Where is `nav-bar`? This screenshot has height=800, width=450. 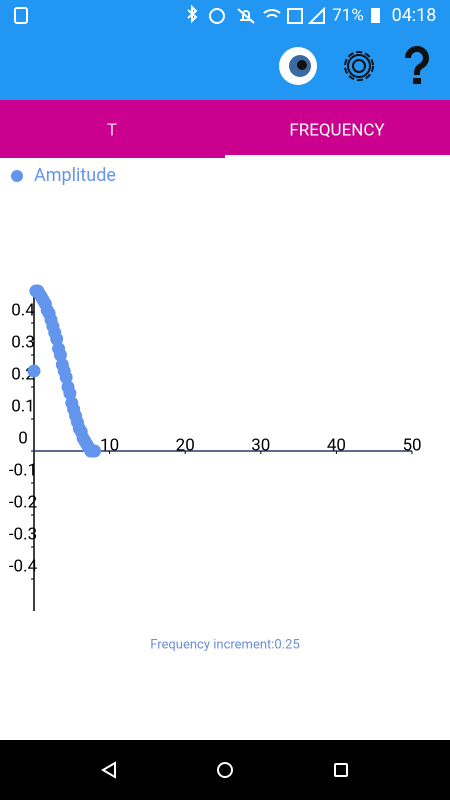 nav-bar is located at coordinates (225, 770).